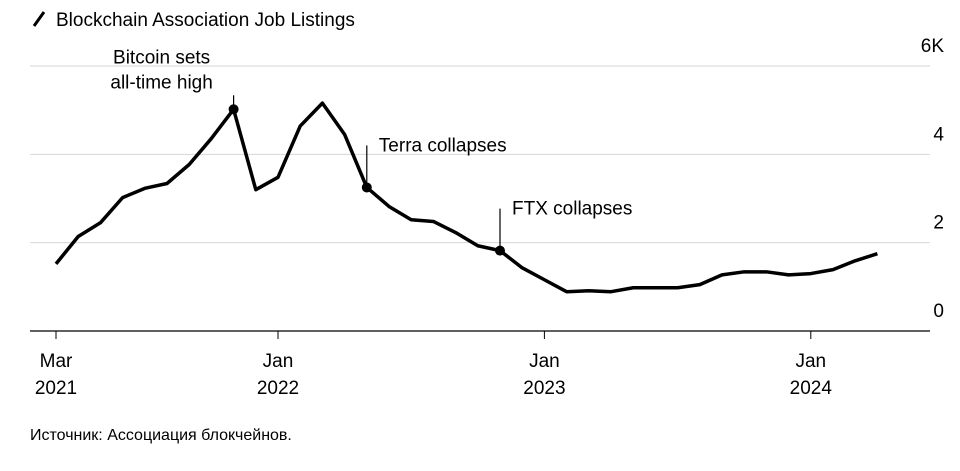 Image resolution: width=960 pixels, height=471 pixels. What do you see at coordinates (938, 311) in the screenshot?
I see `y-tick-label: 0` at bounding box center [938, 311].